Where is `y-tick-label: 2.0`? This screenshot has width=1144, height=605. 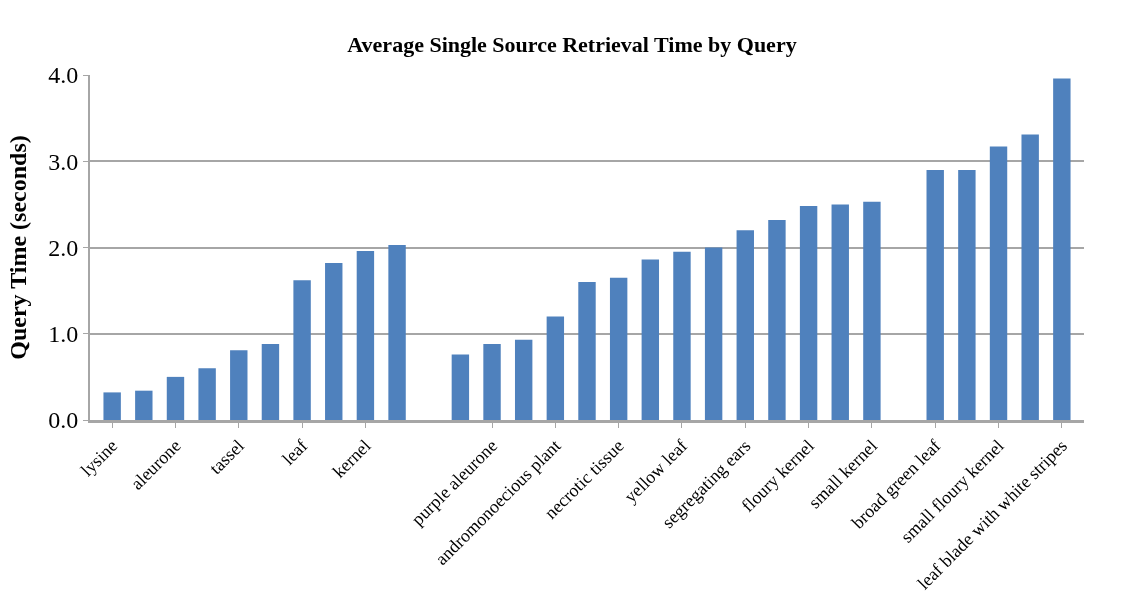
y-tick-label: 2.0 is located at coordinates (63, 247).